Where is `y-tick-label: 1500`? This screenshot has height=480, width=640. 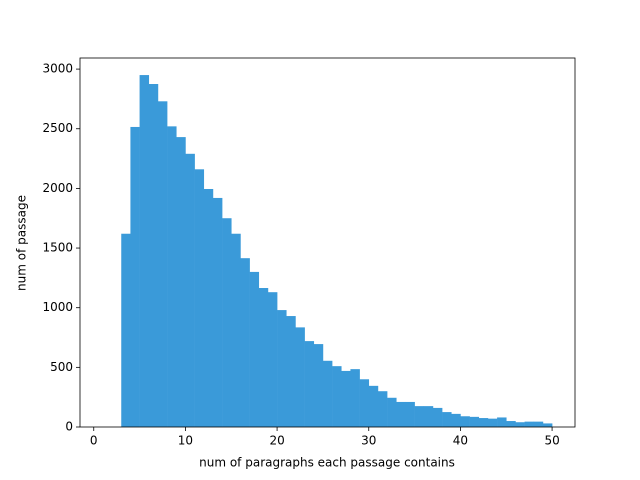 y-tick-label: 1500 is located at coordinates (57, 248).